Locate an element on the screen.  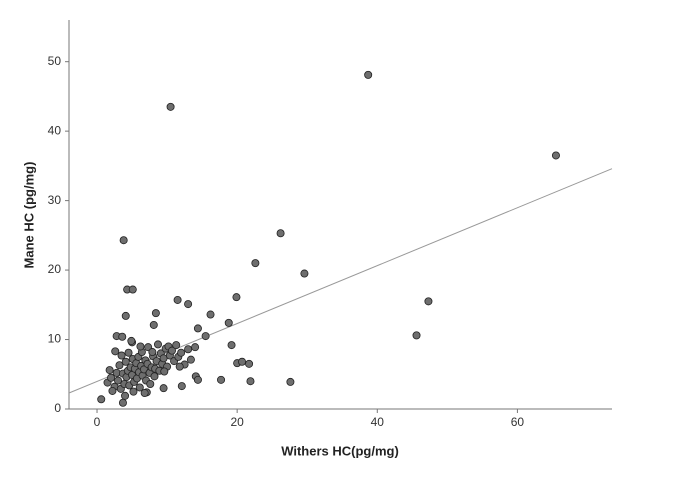
y-tick-label: 30 is located at coordinates (55, 200).